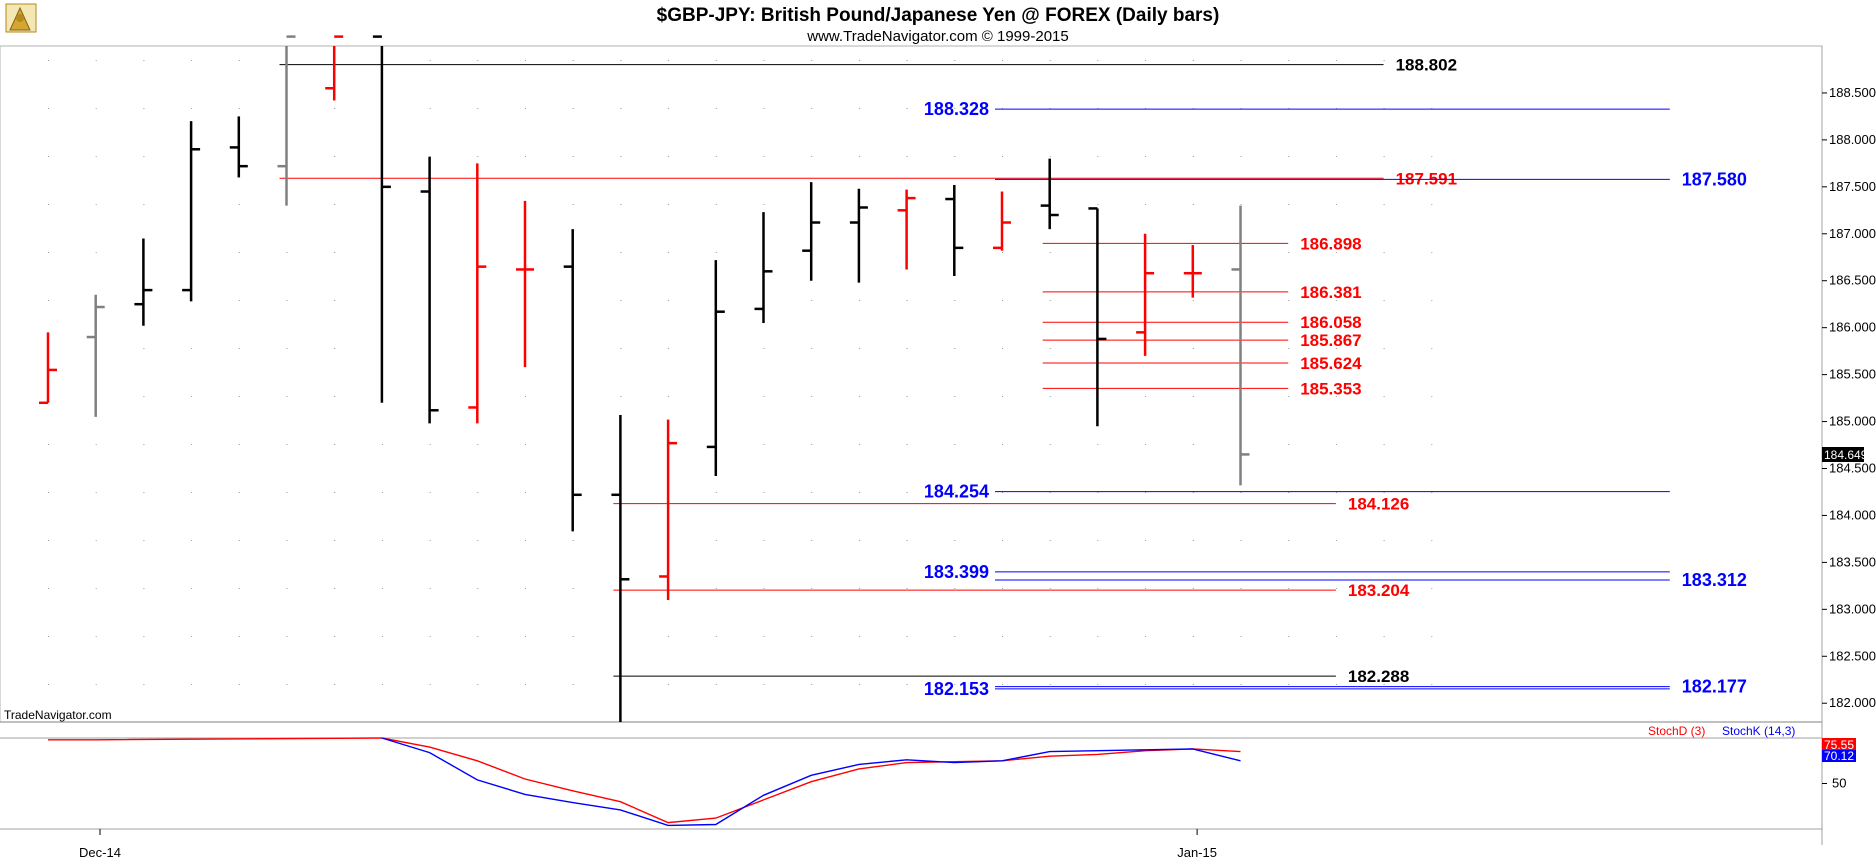 The width and height of the screenshot is (1876, 863). I want to click on price-axis-tick-label: 182.500, so click(1852, 655).